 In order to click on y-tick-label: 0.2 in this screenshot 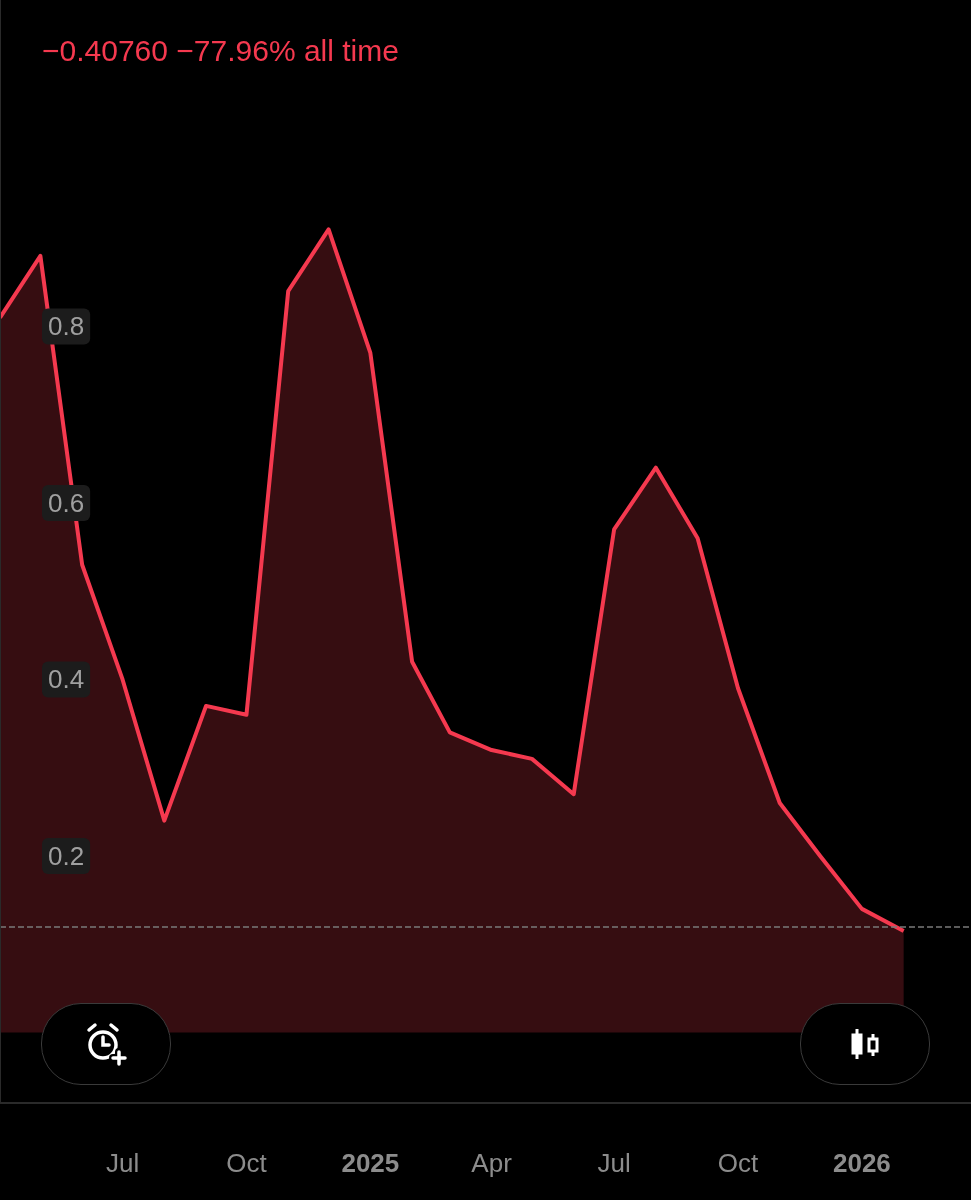, I will do `click(66, 855)`.